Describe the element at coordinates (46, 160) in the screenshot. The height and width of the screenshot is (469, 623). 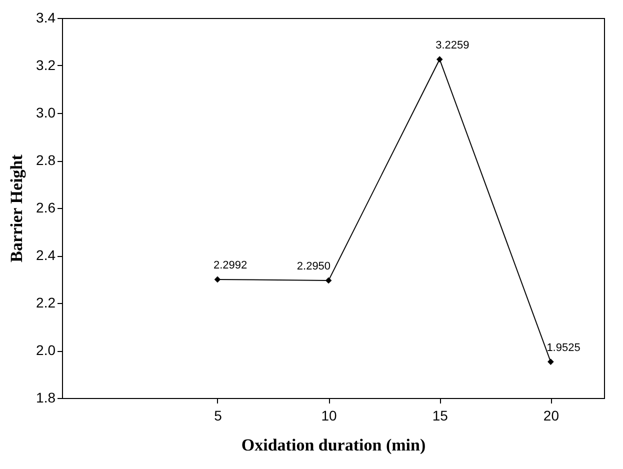
I see `y-tick-label: 2.8` at that location.